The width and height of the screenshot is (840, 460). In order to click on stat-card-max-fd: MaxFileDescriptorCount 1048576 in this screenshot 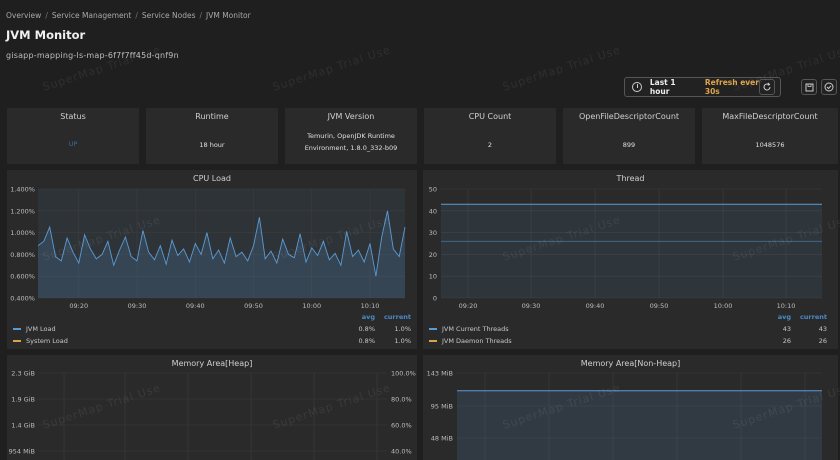, I will do `click(770, 136)`.